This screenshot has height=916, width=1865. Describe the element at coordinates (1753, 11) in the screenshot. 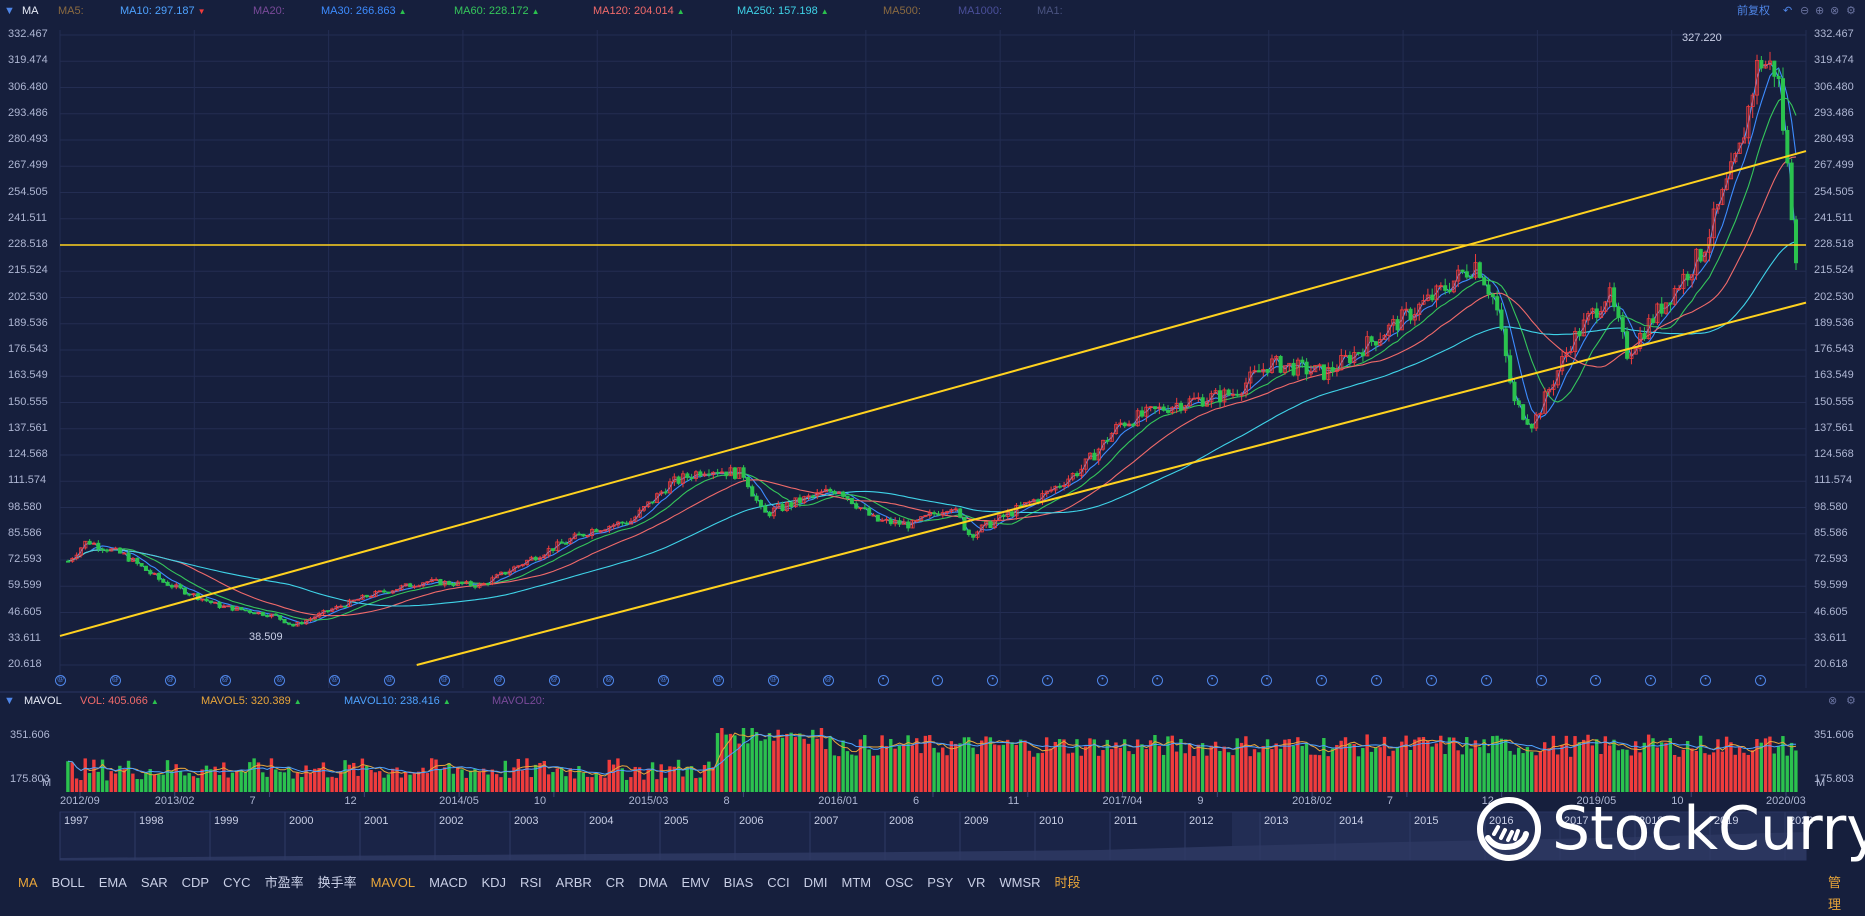

I see `adjust-price-button: 前复权` at that location.